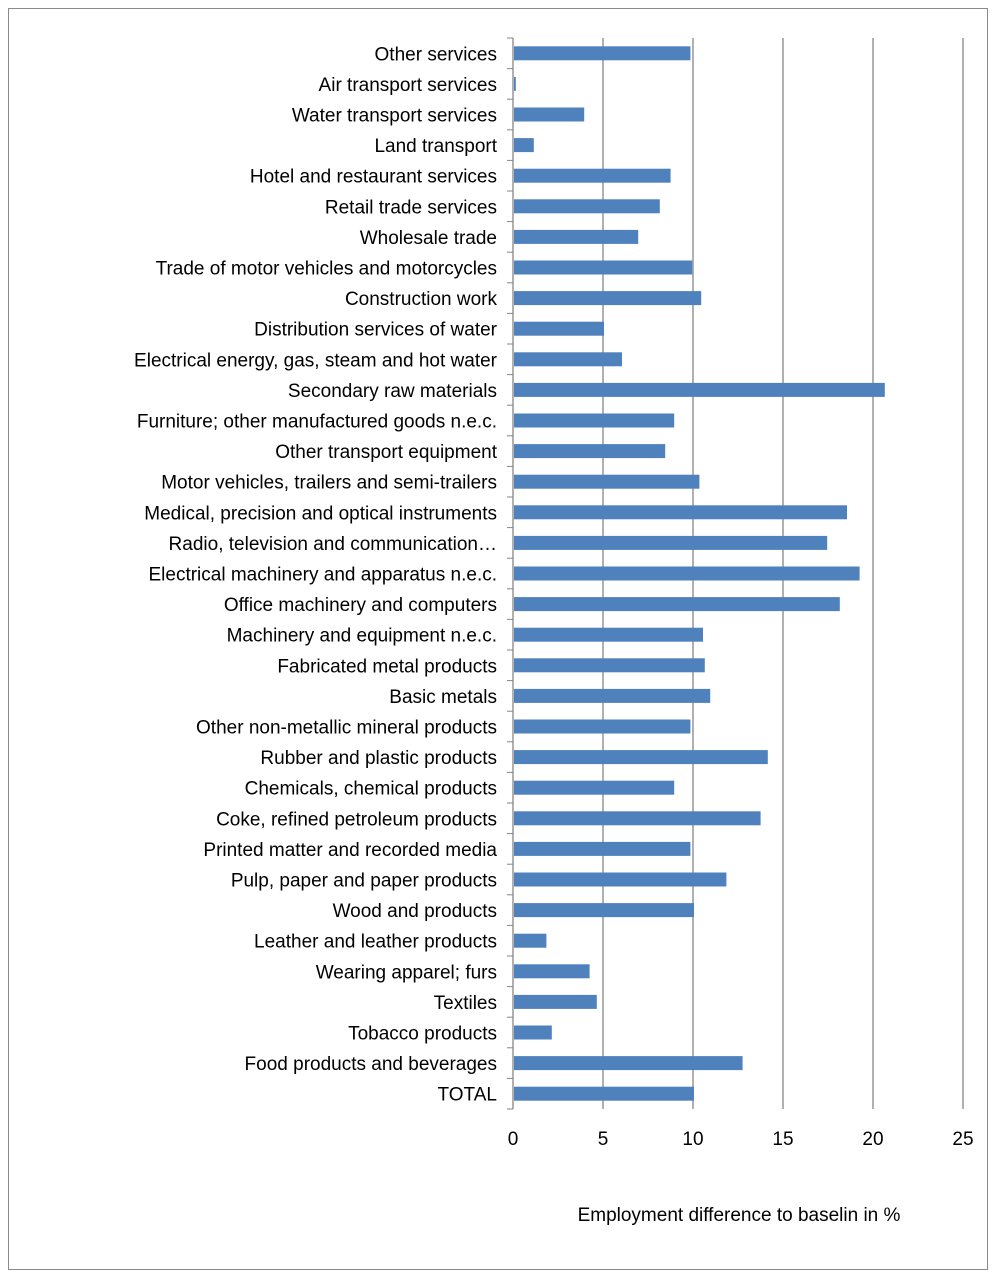 The width and height of the screenshot is (994, 1275). I want to click on category-label: Wholesale trade, so click(428, 238).